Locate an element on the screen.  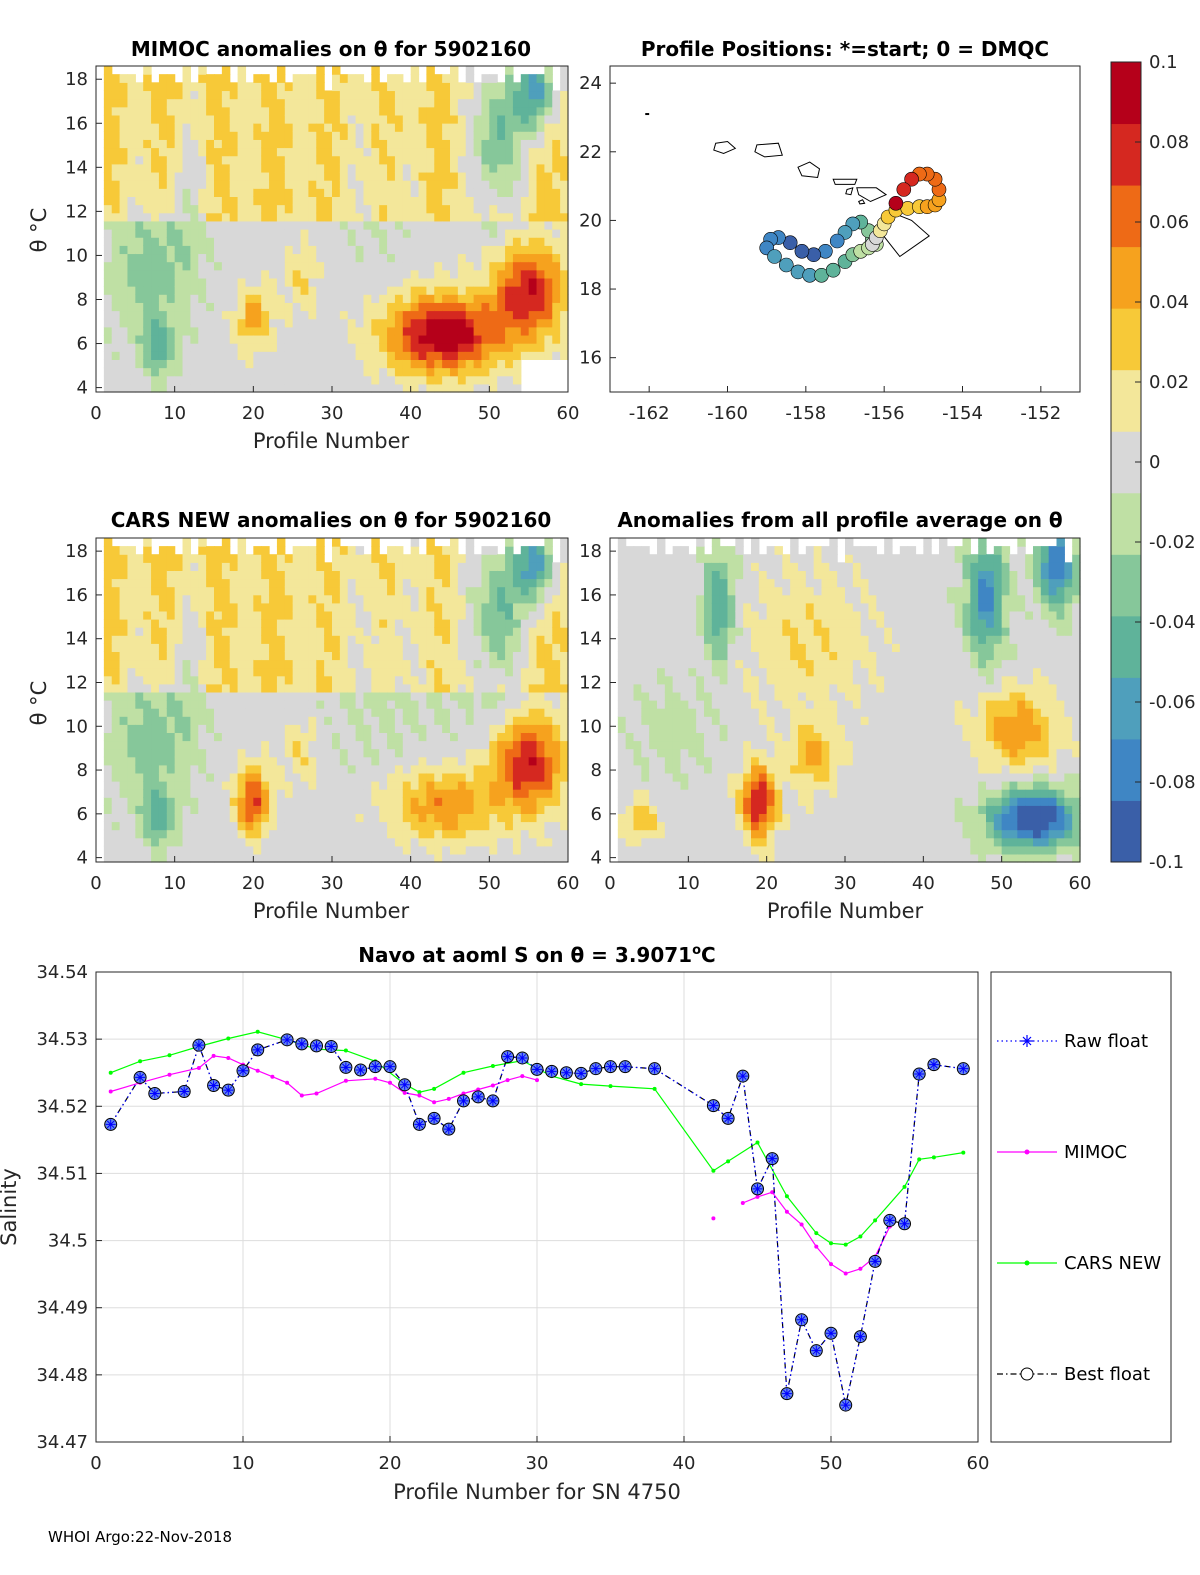
profile-position-marker is located at coordinates (802, 251).